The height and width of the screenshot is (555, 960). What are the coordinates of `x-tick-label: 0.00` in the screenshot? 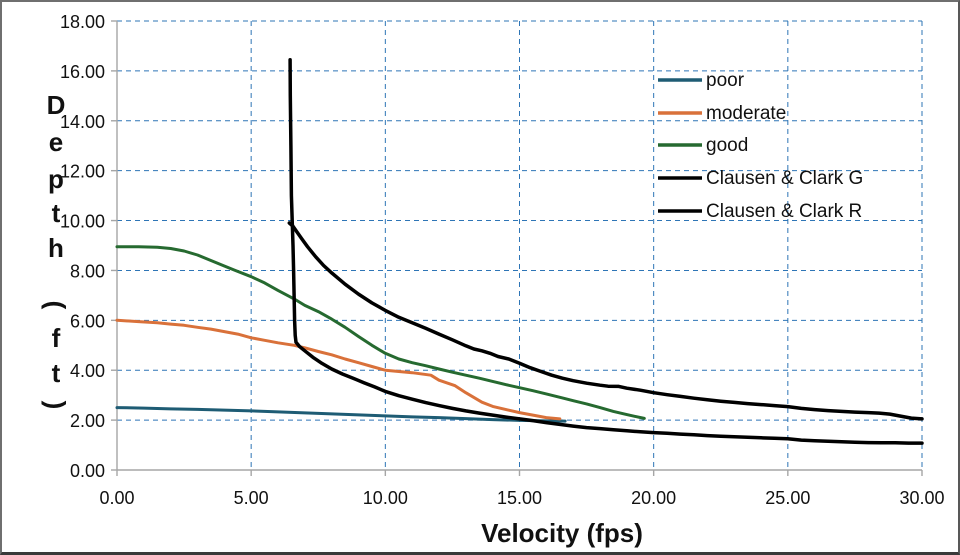 It's located at (116, 498).